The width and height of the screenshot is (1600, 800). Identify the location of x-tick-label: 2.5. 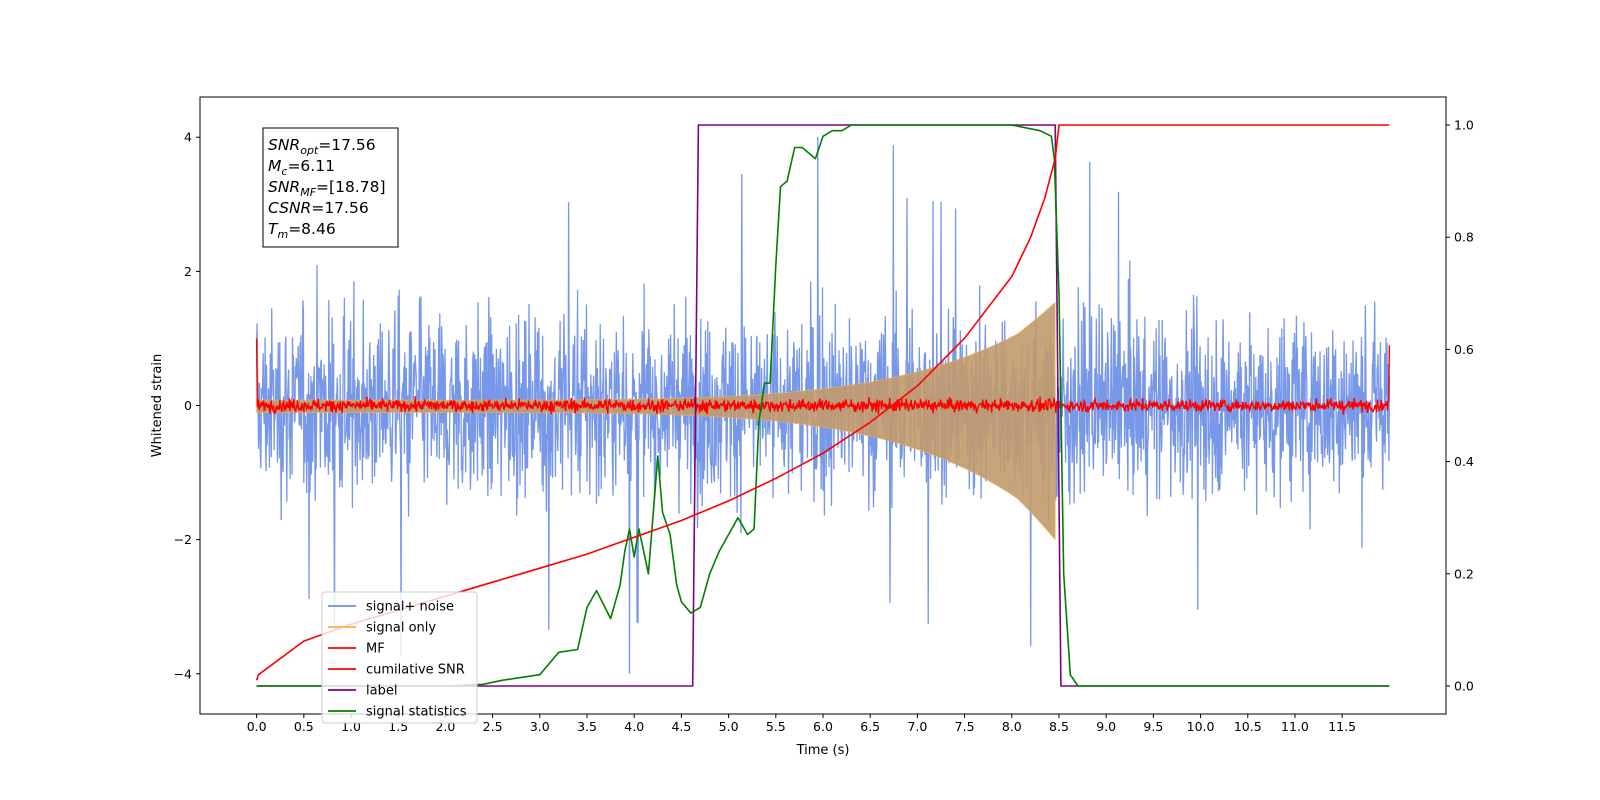
(493, 726).